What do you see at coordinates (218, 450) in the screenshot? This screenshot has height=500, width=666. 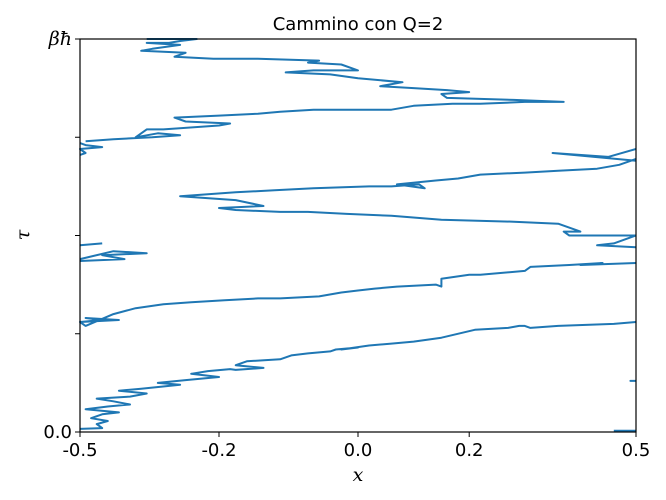 I see `x-tick-label: -0.2` at bounding box center [218, 450].